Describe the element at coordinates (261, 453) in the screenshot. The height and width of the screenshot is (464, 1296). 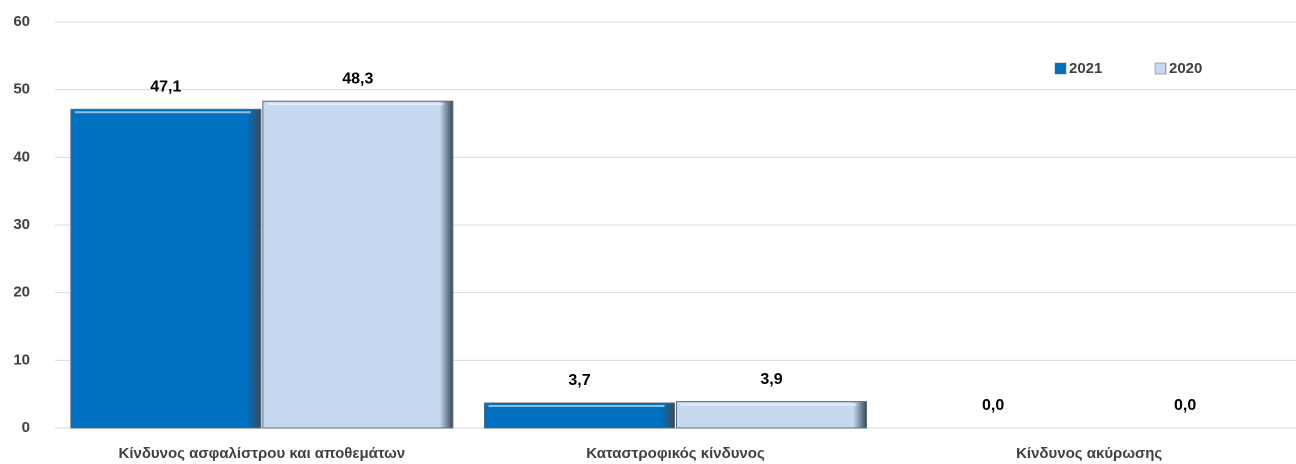
I see `x-tick-label: Κίνδυνος ασφαλίστρου και αποθεμάτων` at that location.